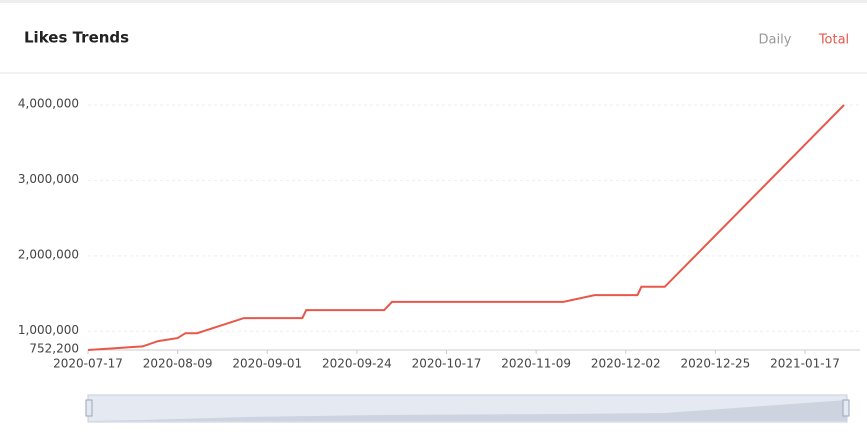  What do you see at coordinates (48, 179) in the screenshot?
I see `y-tick-label: 3,000,000` at bounding box center [48, 179].